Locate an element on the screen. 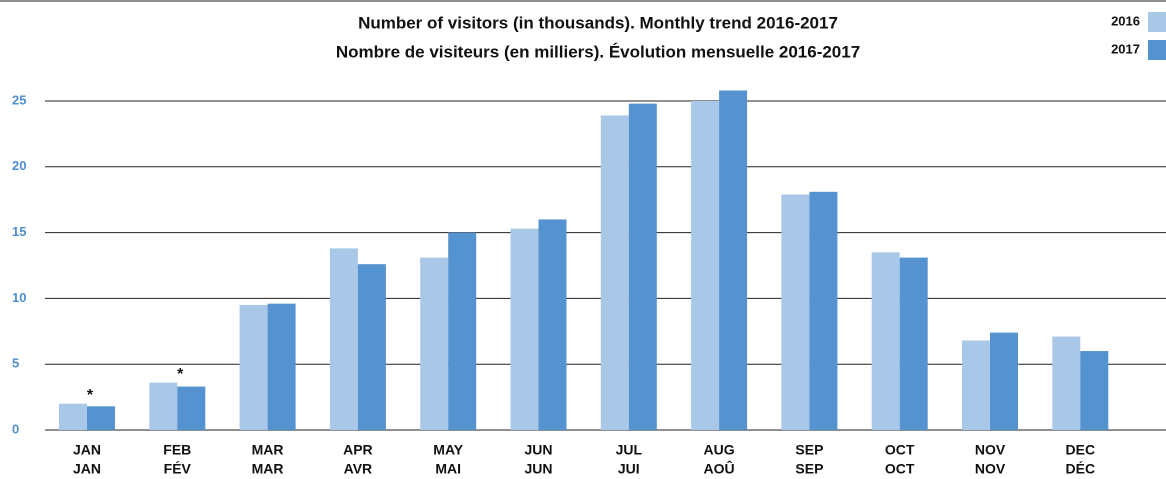 The height and width of the screenshot is (479, 1166). y-tick-label: 20 is located at coordinates (19, 165).